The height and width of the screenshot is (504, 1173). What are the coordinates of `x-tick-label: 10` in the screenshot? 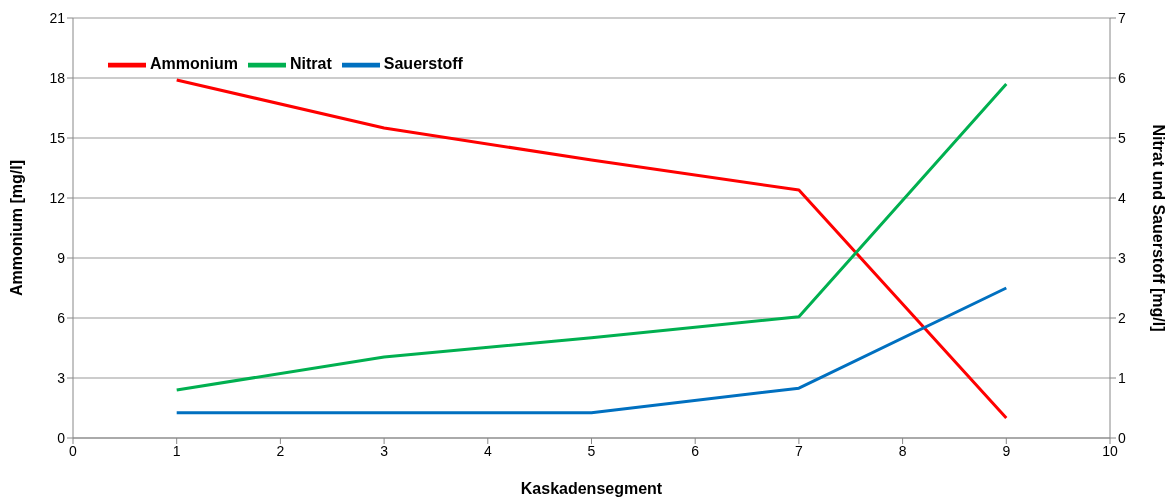 It's located at (1110, 450).